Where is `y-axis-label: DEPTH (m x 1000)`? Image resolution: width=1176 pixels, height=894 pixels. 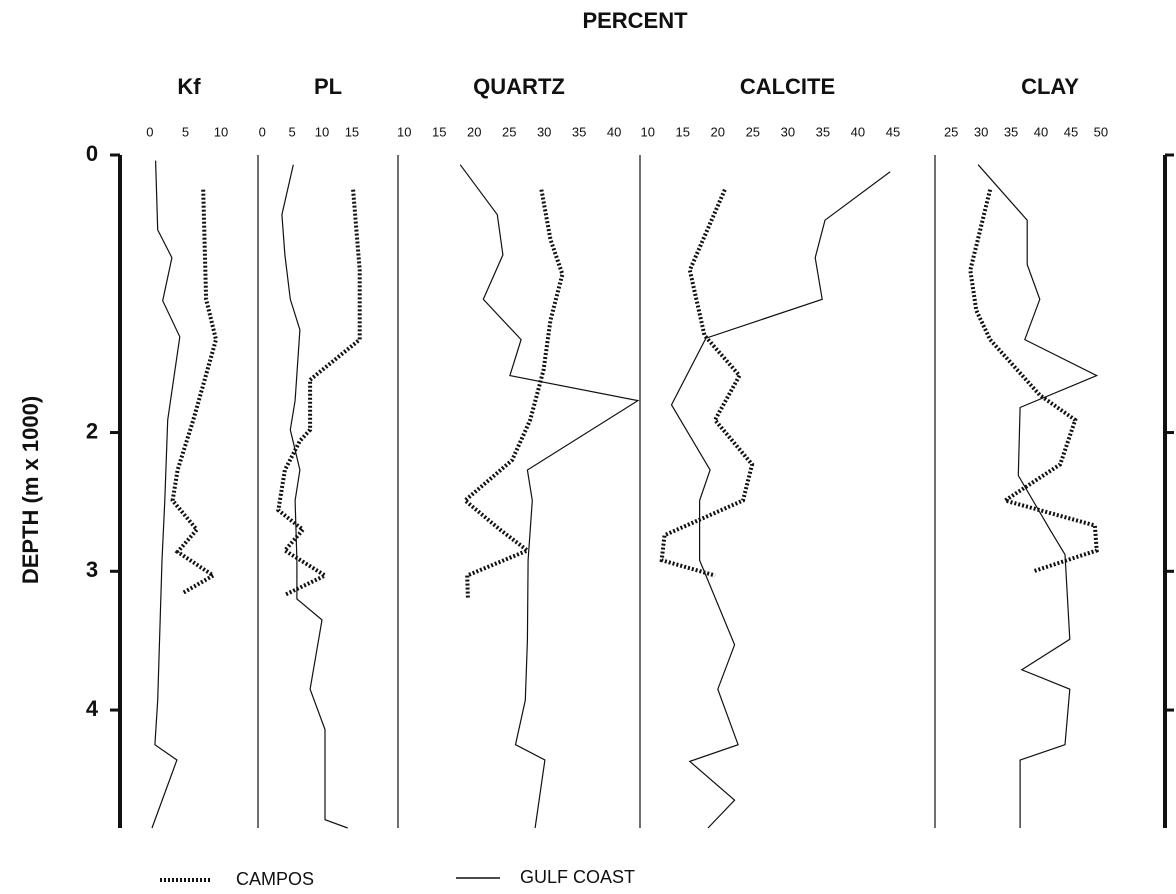 y-axis-label: DEPTH (m x 1000) is located at coordinates (30, 490).